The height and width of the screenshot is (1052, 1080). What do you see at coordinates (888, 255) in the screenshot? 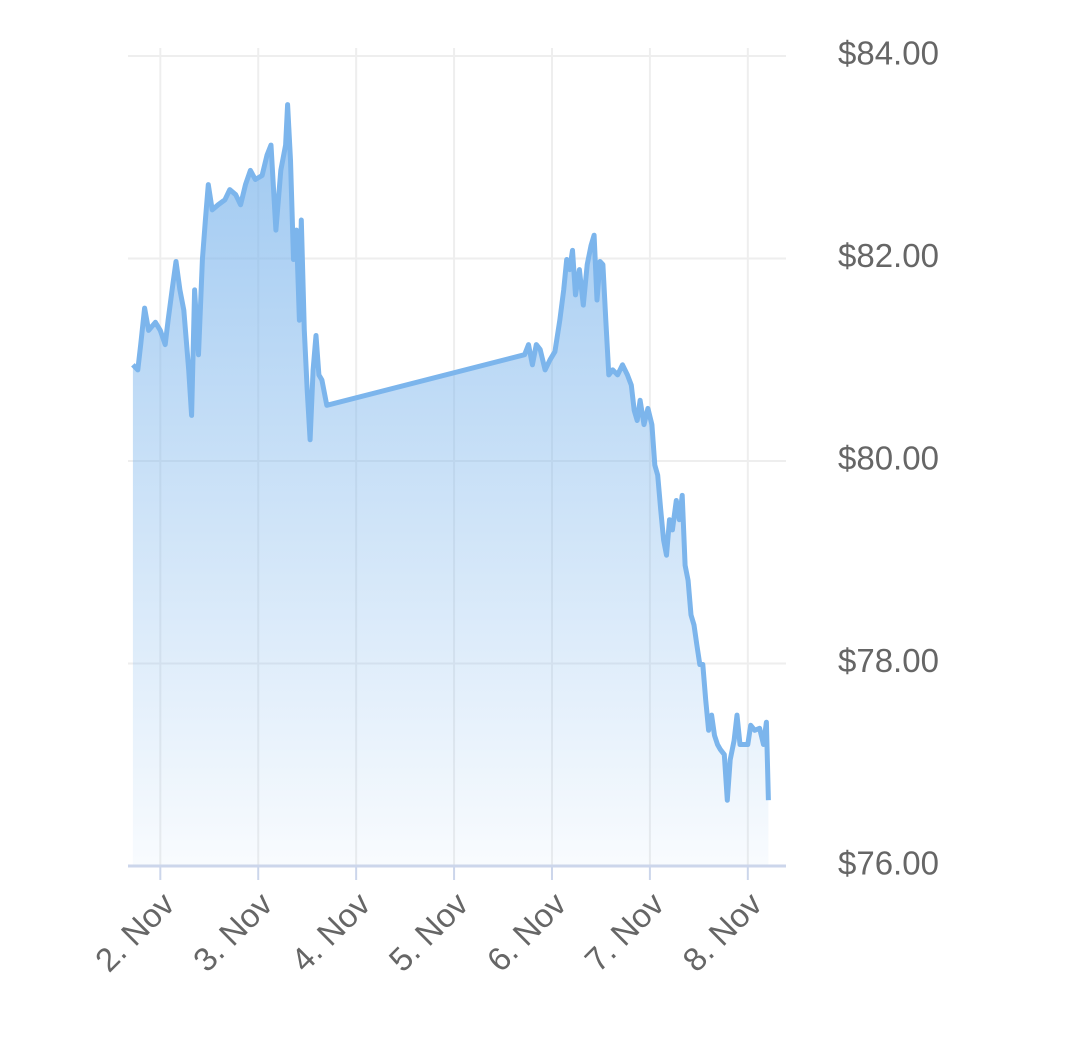
I see `y-tick-label: $82.00` at bounding box center [888, 255].